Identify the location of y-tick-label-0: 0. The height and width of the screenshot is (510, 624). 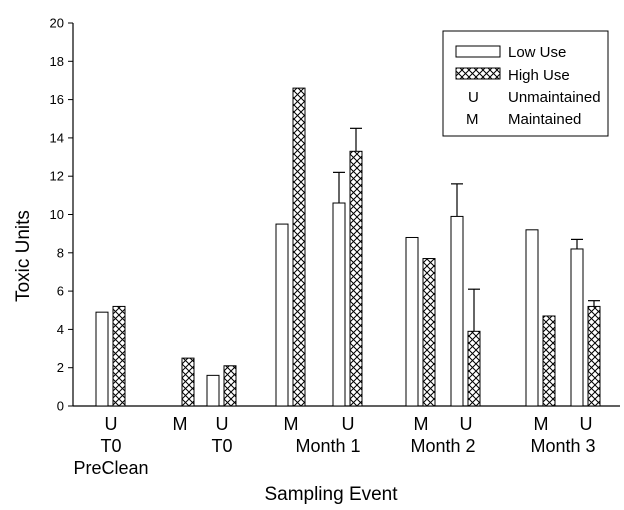
(60, 406).